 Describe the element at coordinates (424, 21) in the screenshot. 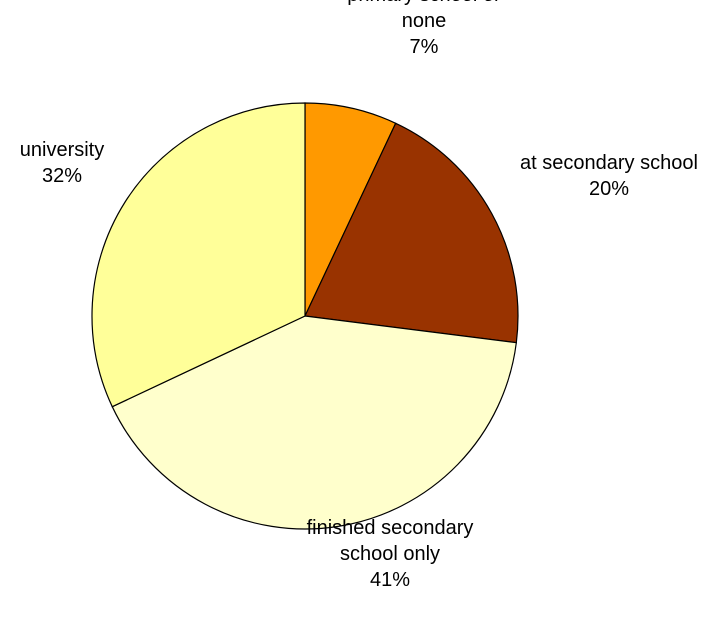

I see `slice-name-label: none` at that location.